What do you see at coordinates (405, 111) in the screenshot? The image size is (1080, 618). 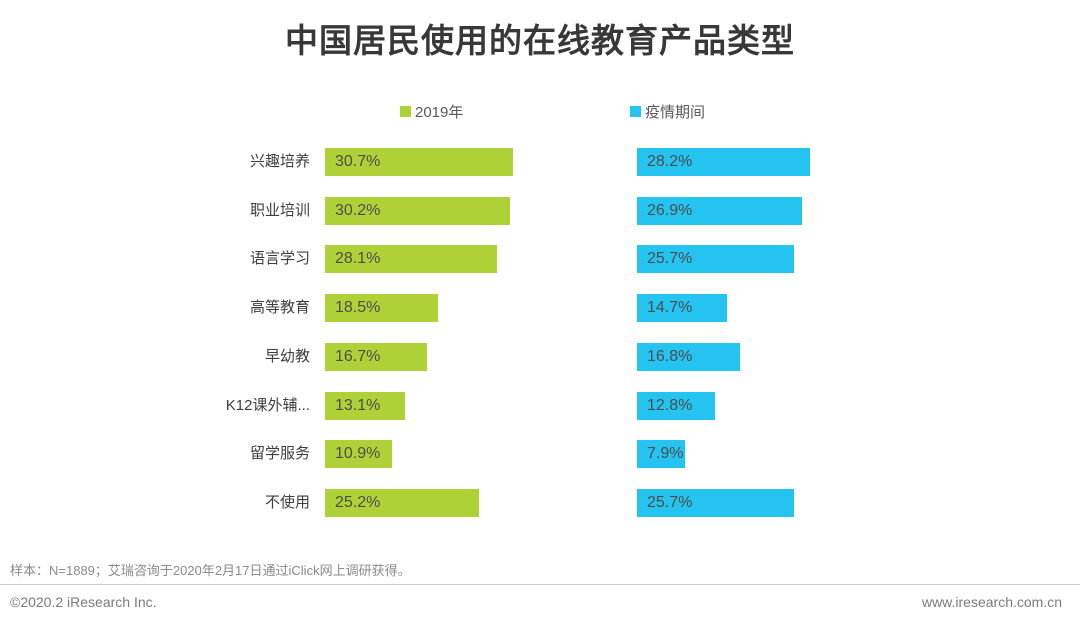 I see `legend-swatch-2019` at bounding box center [405, 111].